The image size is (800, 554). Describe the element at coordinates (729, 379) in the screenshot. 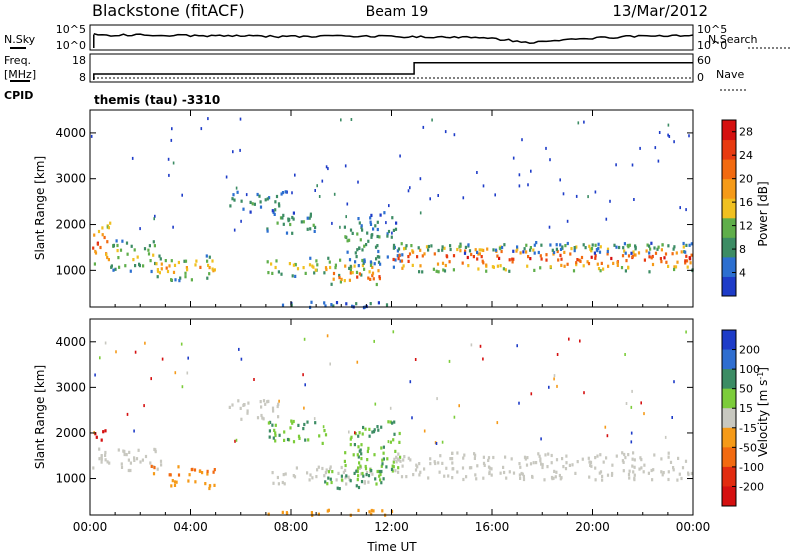

I see `velocity-colorbar-swatch` at that location.